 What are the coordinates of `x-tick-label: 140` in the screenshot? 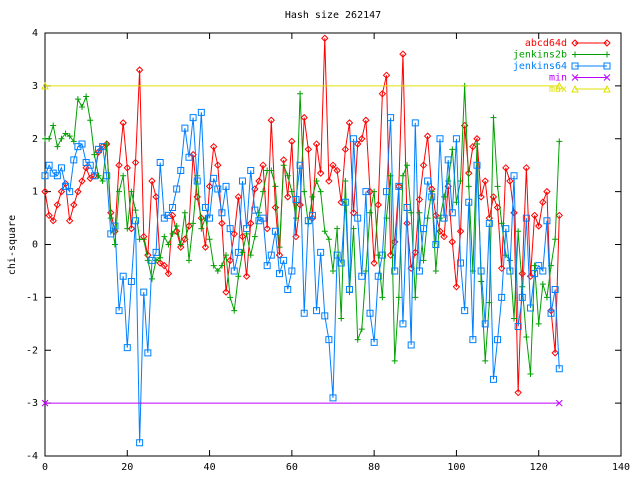 It's located at (621, 467).